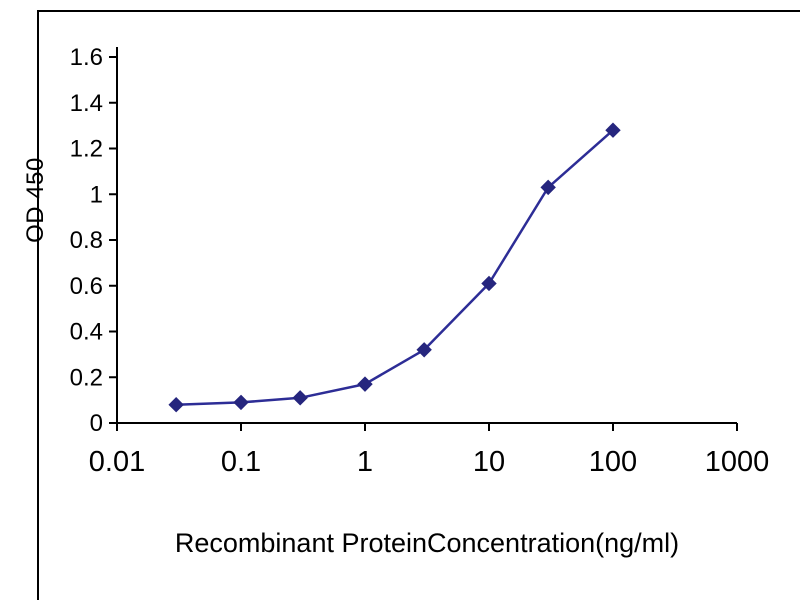  Describe the element at coordinates (117, 462) in the screenshot. I see `x-tick-label: 0.01` at that location.